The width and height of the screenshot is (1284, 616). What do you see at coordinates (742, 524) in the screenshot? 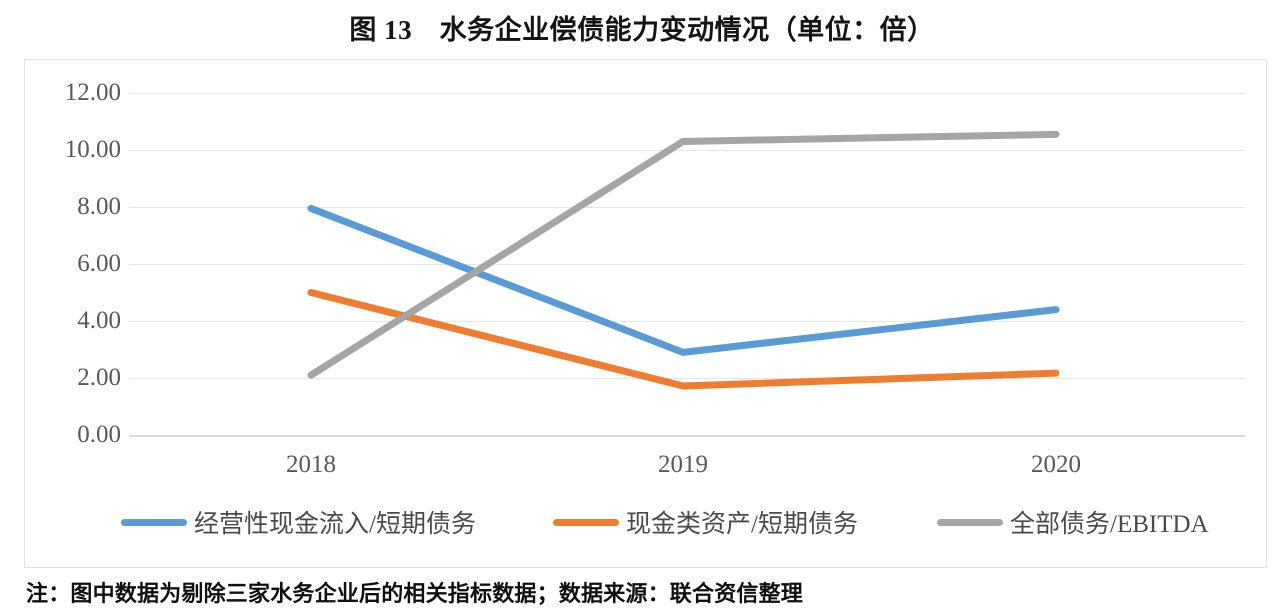
I see `legend-label: 现金类资产/短期债务` at bounding box center [742, 524].